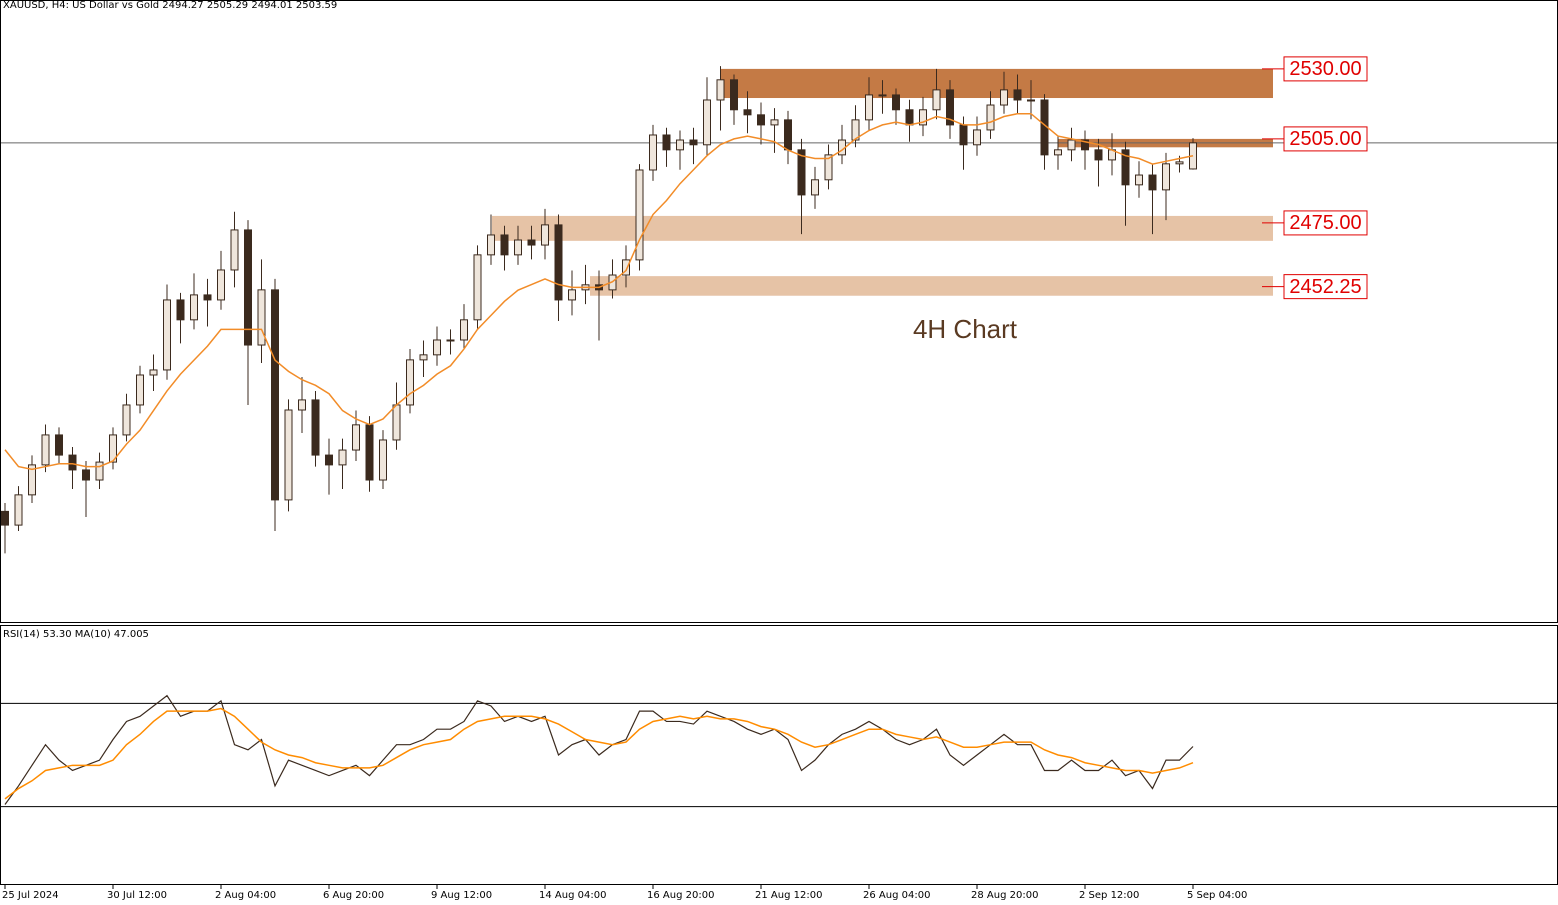 This screenshot has height=905, width=1558. I want to click on x-tick-label: 30 Jul 12:00, so click(137, 895).